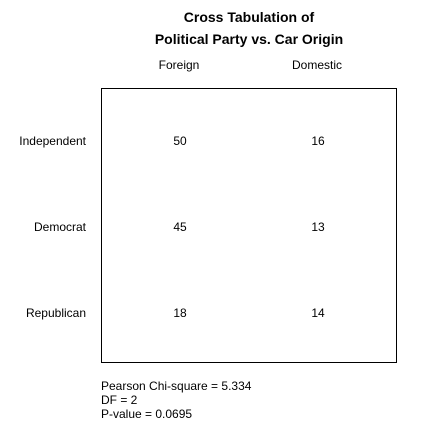  Describe the element at coordinates (180, 141) in the screenshot. I see `cell-independent-foreign: 50` at that location.